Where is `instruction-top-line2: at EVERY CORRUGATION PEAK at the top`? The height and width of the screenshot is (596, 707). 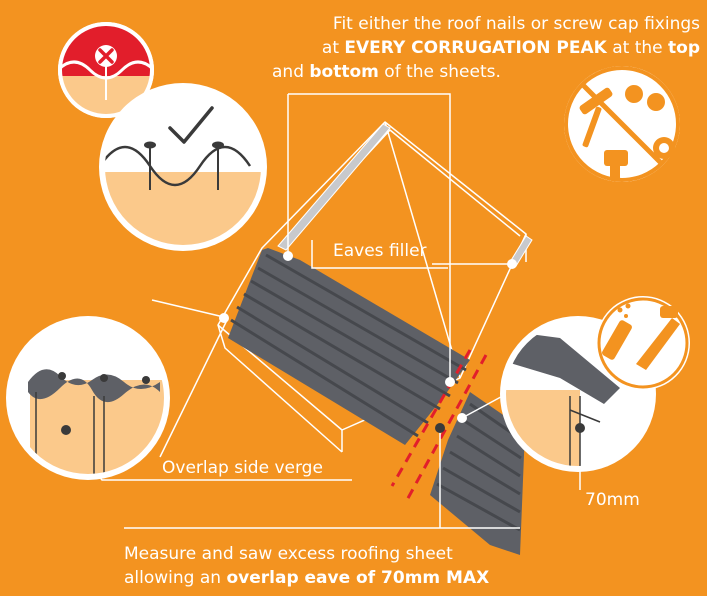 instruction-top-line2: at EVERY CORRUGATION PEAK at the top is located at coordinates (510, 48).